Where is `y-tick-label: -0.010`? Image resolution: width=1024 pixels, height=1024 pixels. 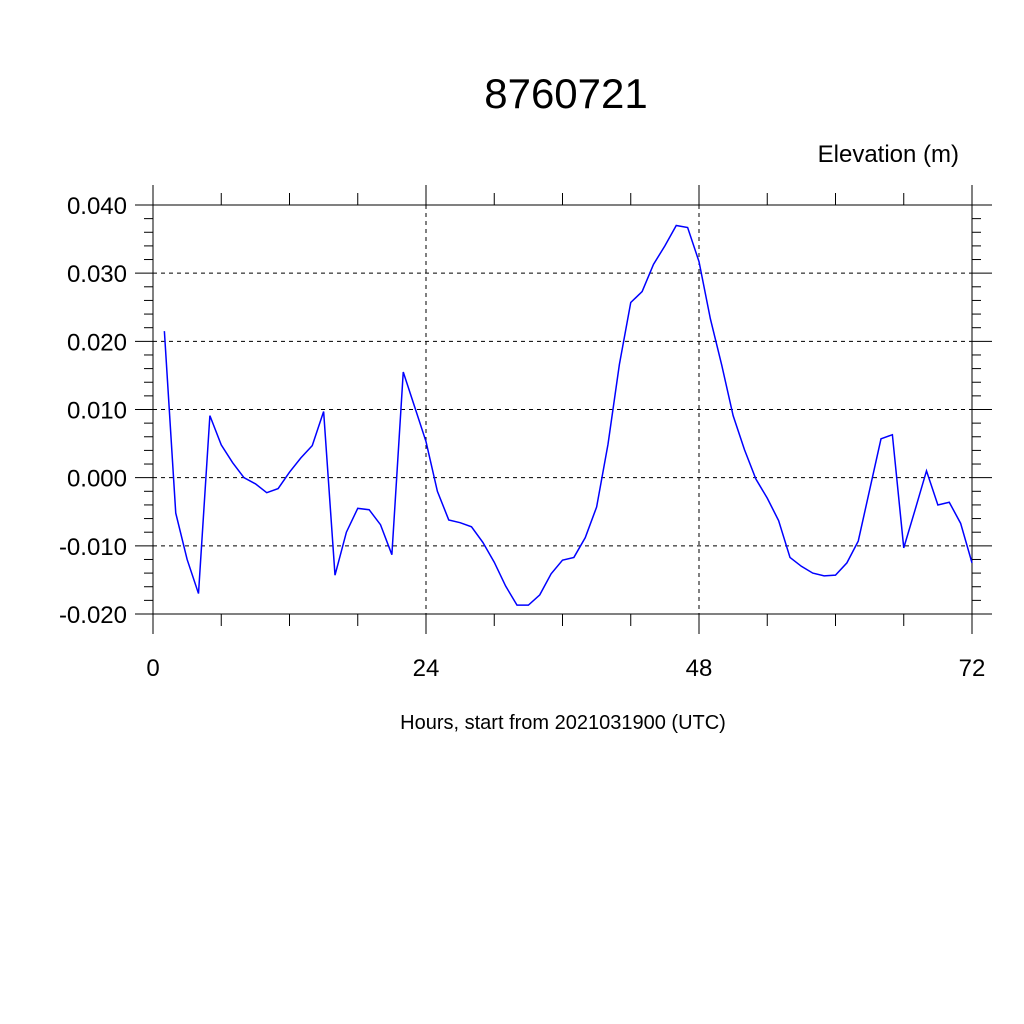
y-tick-label: -0.010 is located at coordinates (93, 547).